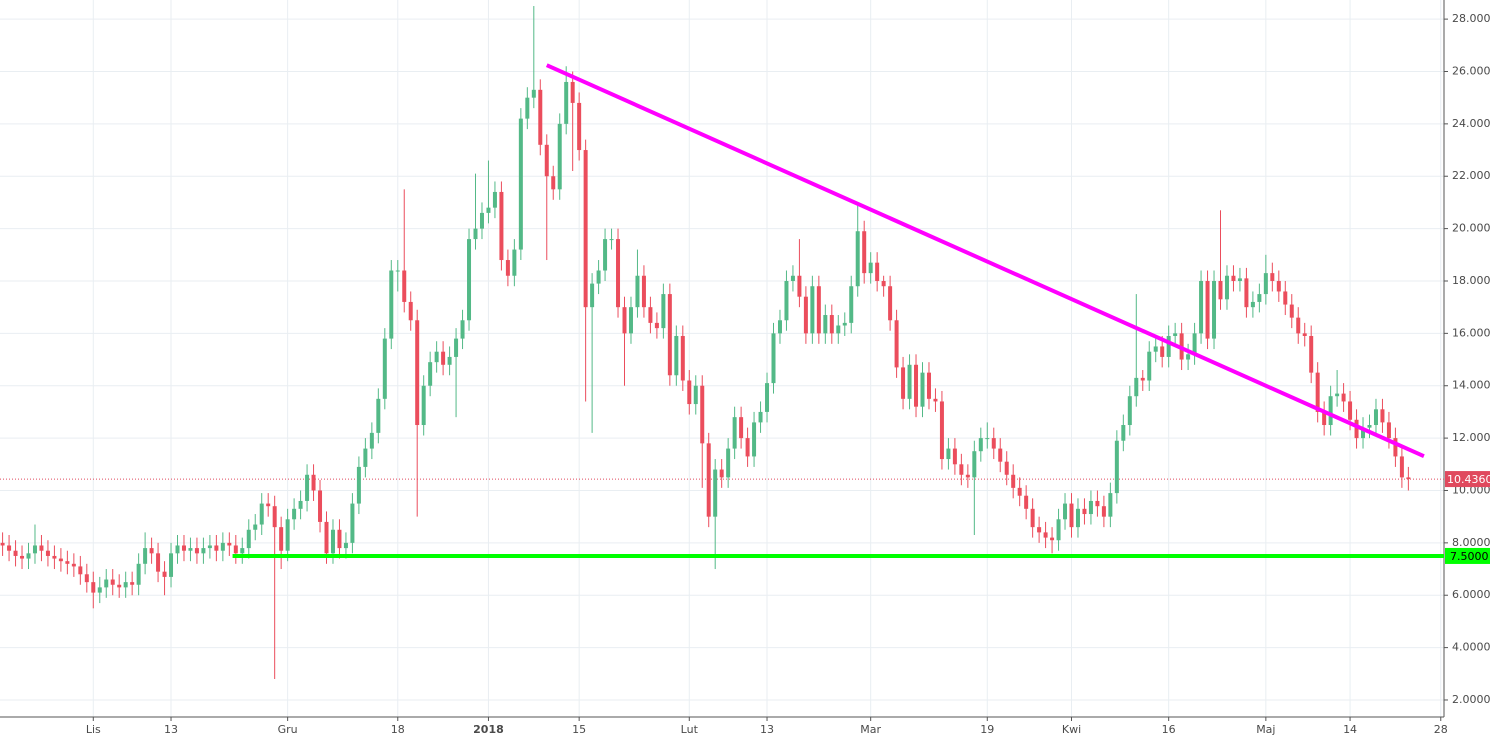 The width and height of the screenshot is (1490, 740). I want to click on y-tick-label: 4.0000, so click(1471, 647).